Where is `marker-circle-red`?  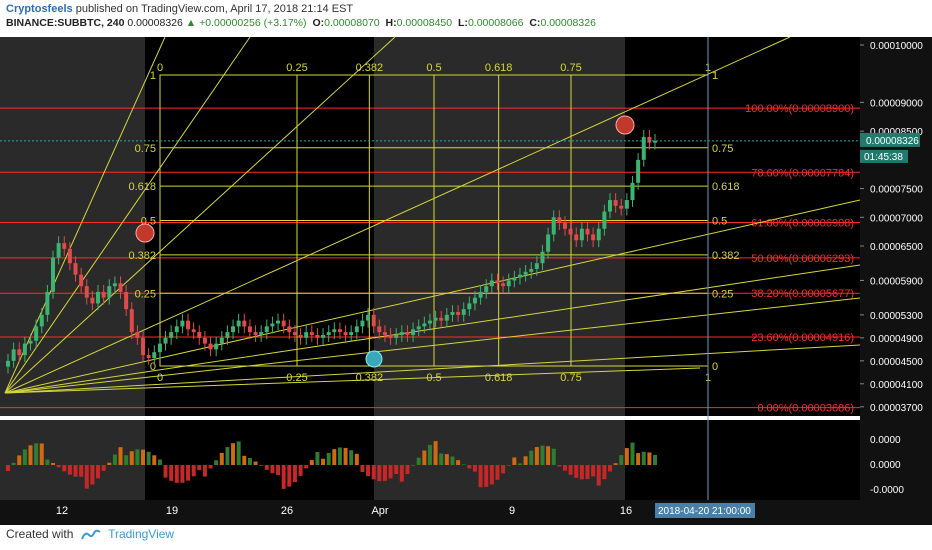
marker-circle-red is located at coordinates (145, 233).